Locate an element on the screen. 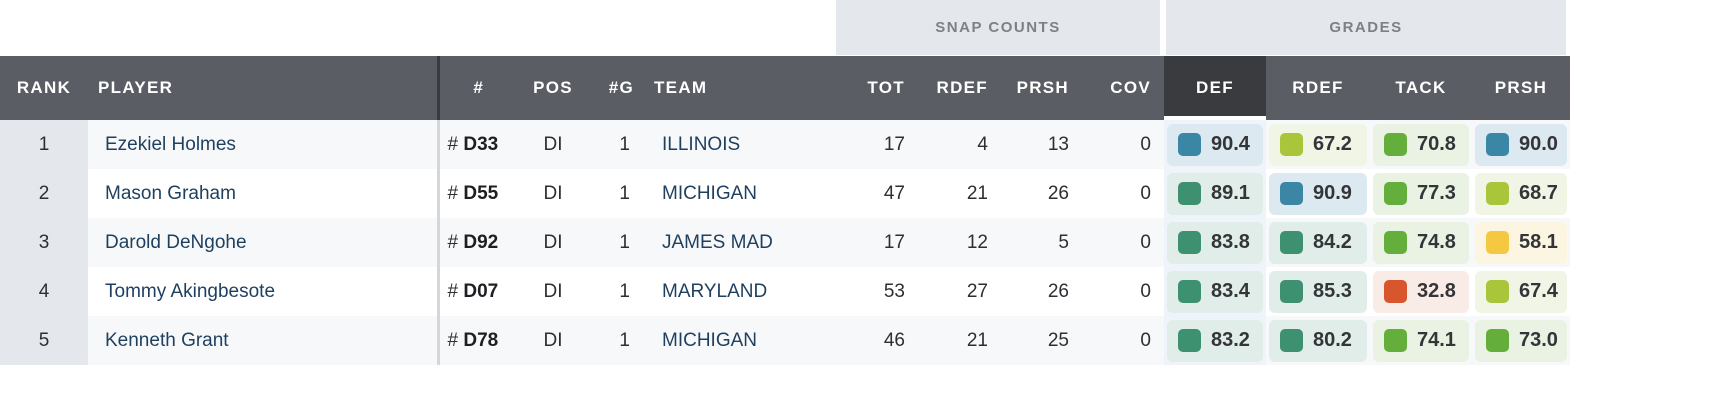 Image resolution: width=1720 pixels, height=402 pixels. grade-cell-tack: 74.1 is located at coordinates (1421, 340).